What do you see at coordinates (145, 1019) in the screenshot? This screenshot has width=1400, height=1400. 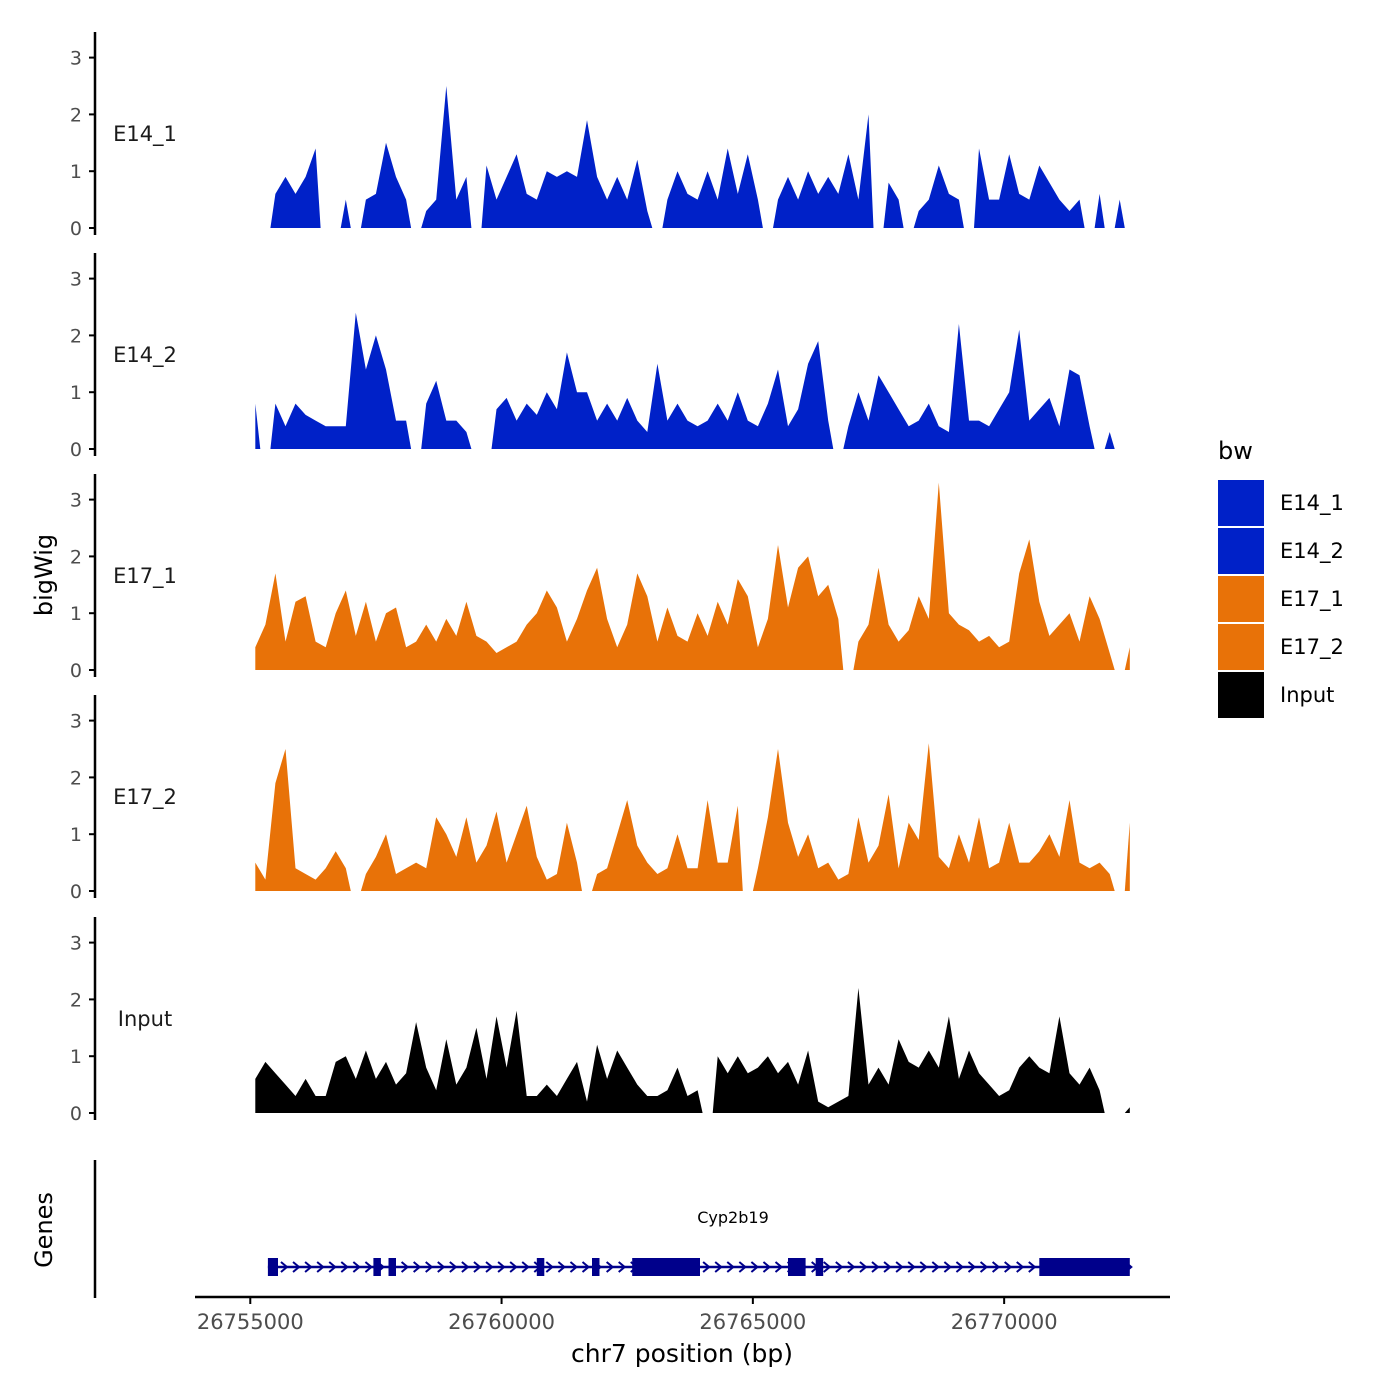 I see `track-label: Input` at bounding box center [145, 1019].